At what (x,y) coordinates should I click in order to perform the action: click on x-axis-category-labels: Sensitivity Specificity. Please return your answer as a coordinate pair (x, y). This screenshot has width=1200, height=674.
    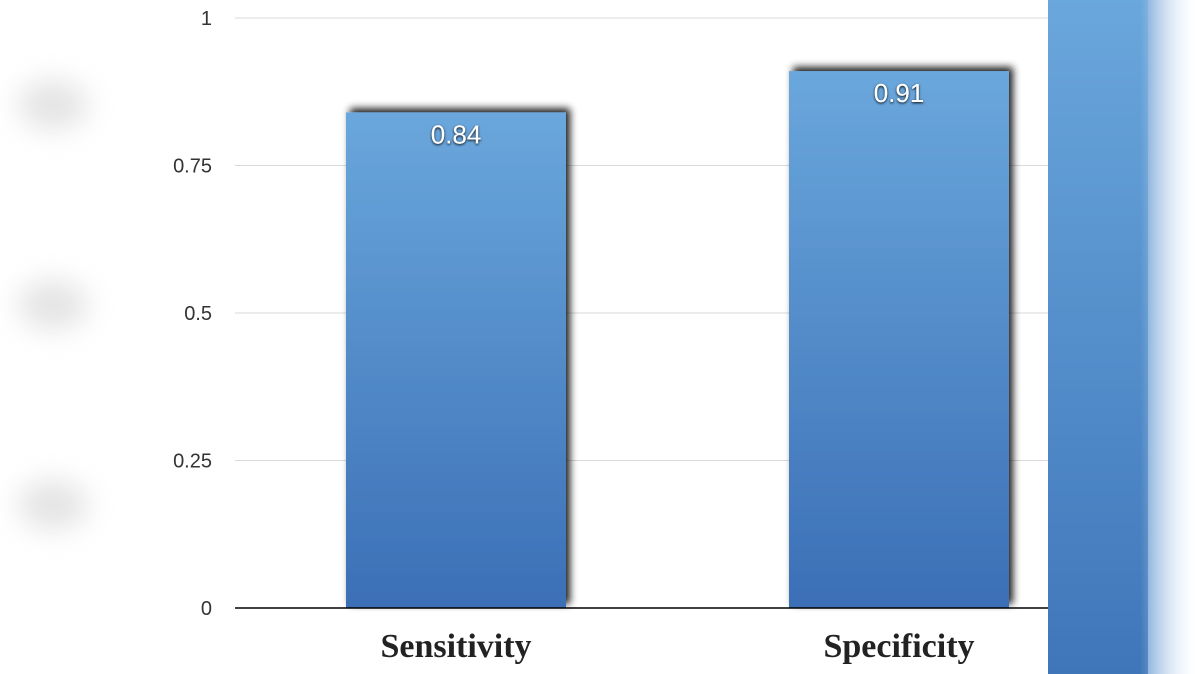
    Looking at the image, I should click on (677, 646).